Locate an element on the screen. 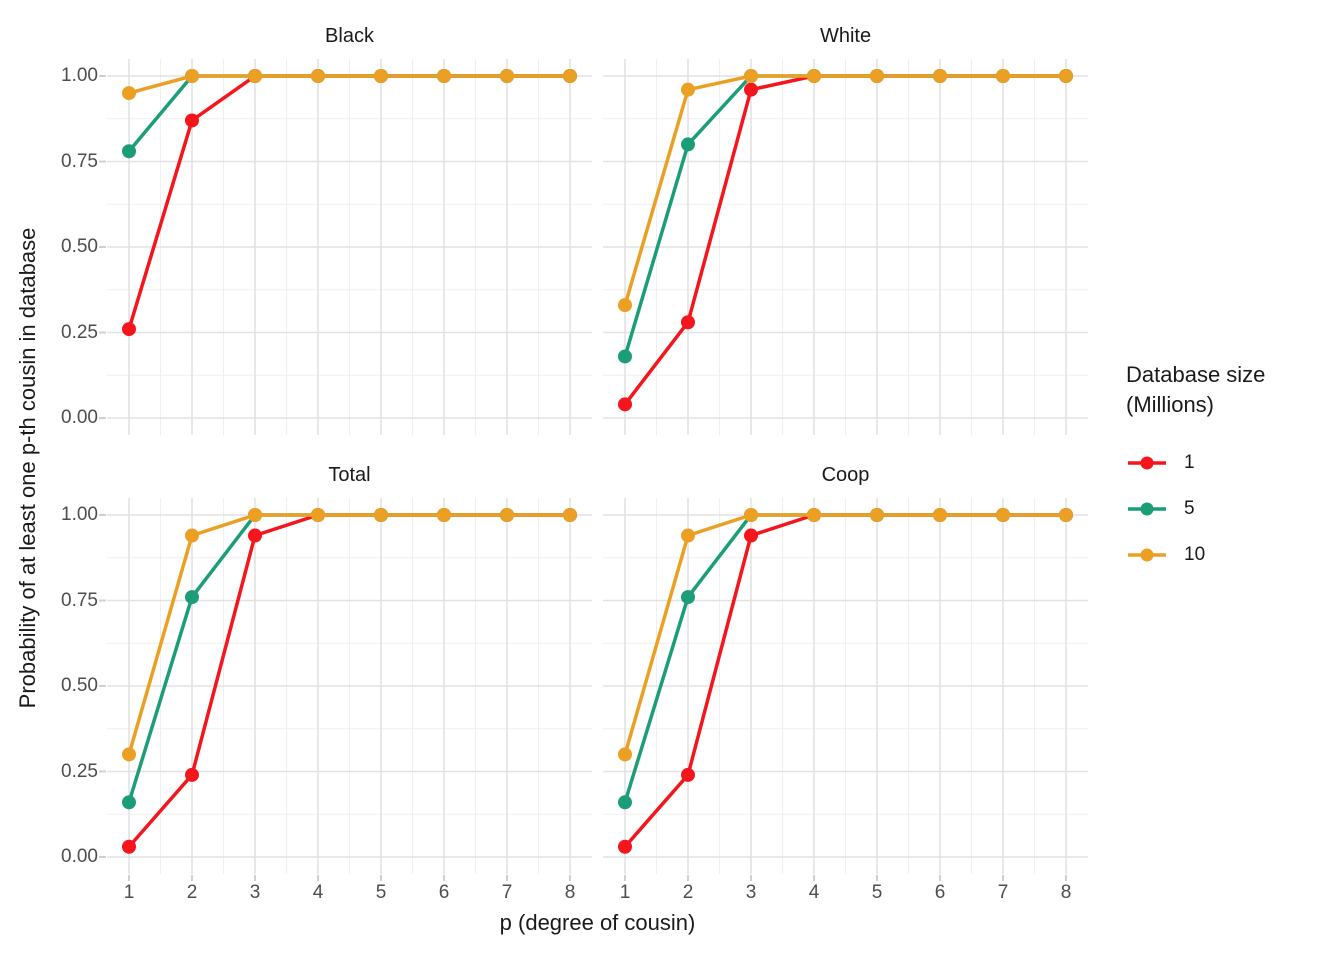  legend-entries: 1 5 10 is located at coordinates (1231, 509).